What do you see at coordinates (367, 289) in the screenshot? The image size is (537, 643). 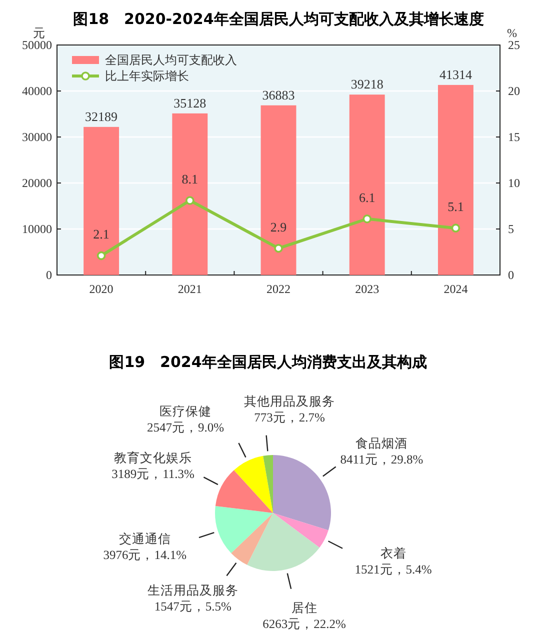 I see `x-tick-label: 2023` at bounding box center [367, 289].